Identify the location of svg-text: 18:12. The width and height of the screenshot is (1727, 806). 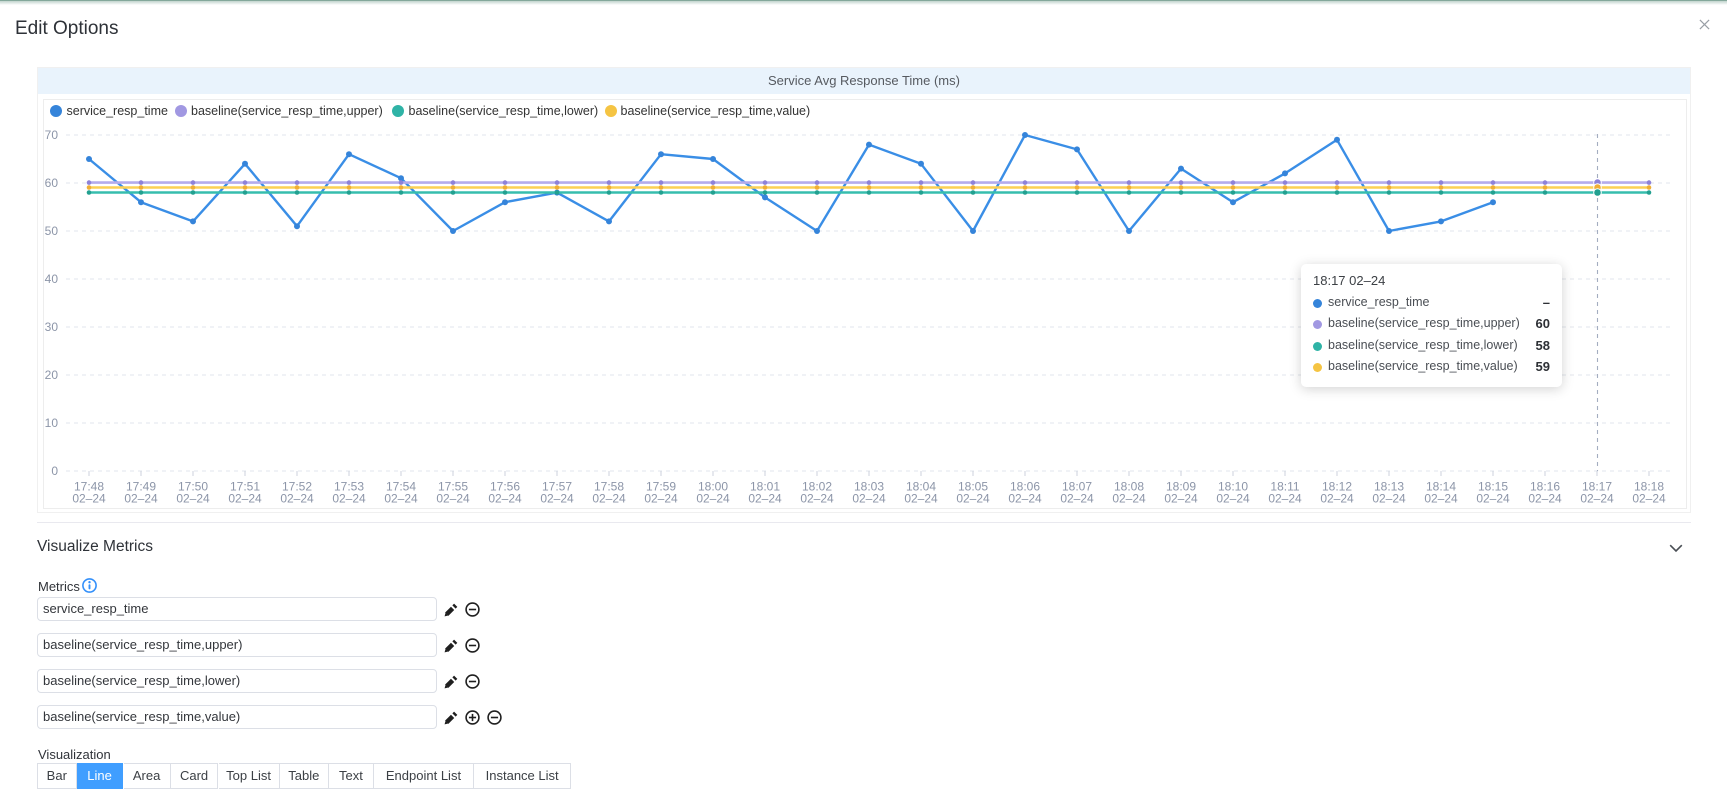
(1337, 487).